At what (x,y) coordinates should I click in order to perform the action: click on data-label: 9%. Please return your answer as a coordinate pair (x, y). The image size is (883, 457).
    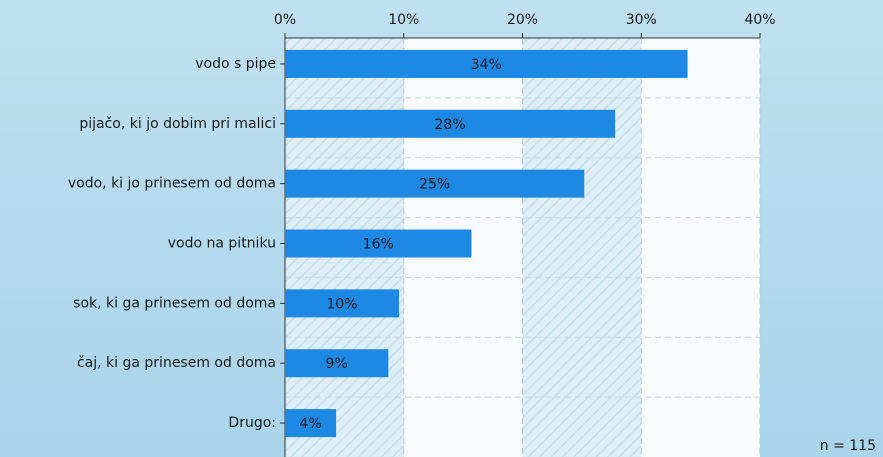
    Looking at the image, I should click on (337, 364).